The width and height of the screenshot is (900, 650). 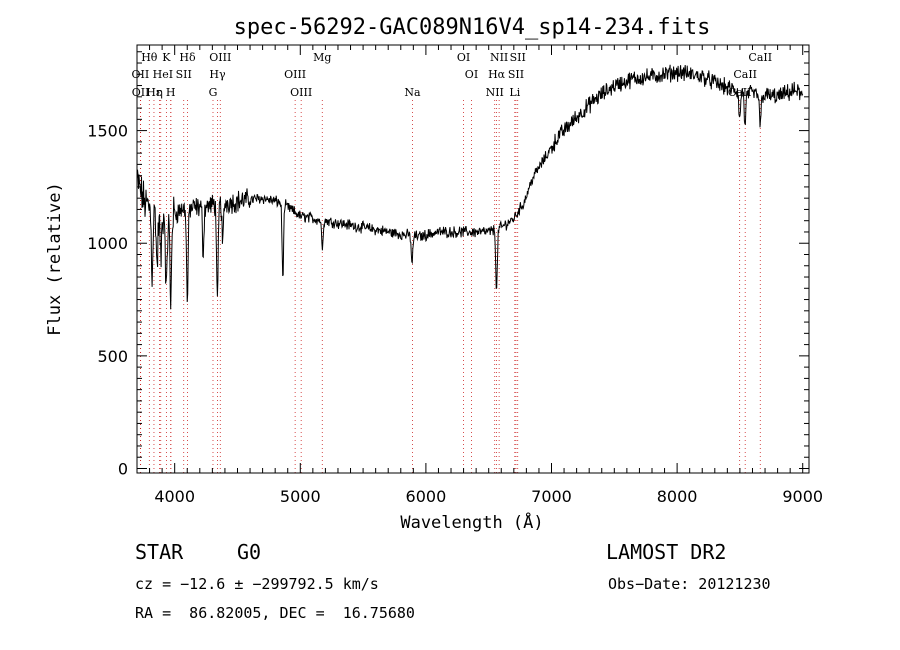 I want to click on spectral-line-label-11: I, so click(x=171, y=74).